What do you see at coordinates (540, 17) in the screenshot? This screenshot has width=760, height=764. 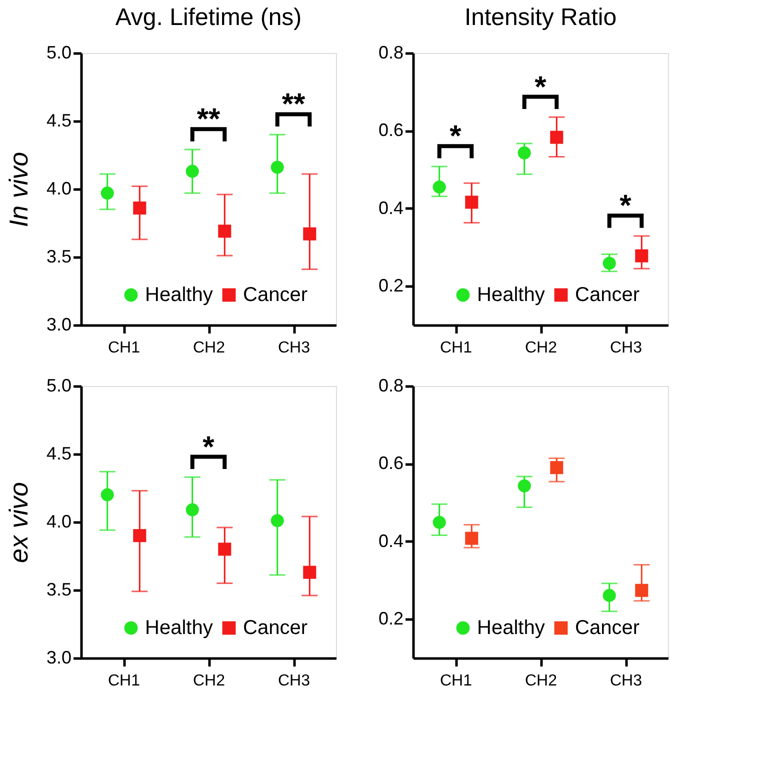 I see `chart-title: Intensity Ratio` at bounding box center [540, 17].